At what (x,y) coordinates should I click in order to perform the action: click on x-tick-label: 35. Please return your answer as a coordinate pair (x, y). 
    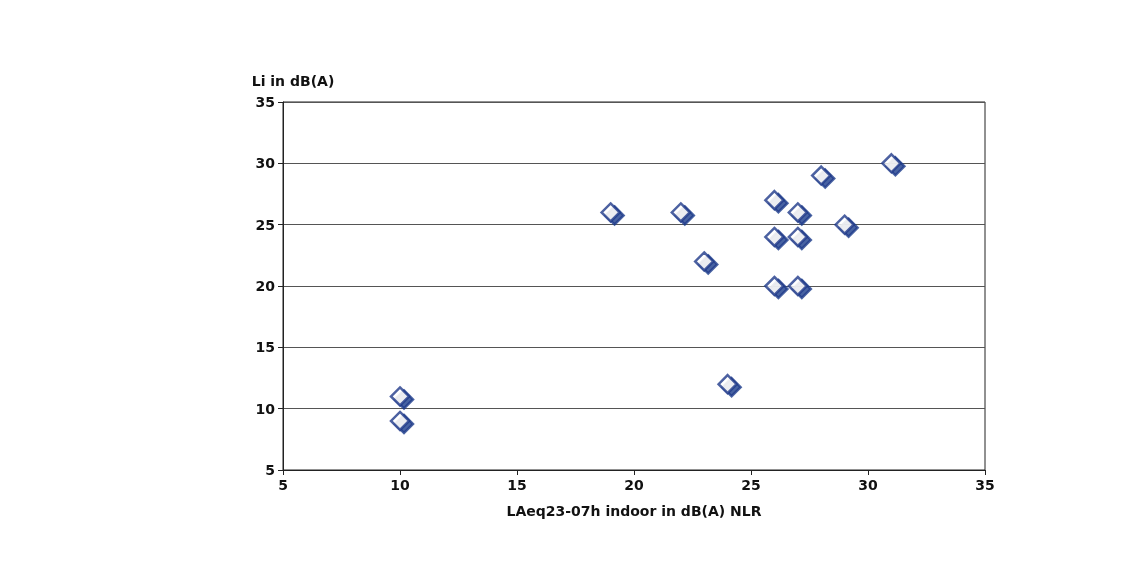
    Looking at the image, I should click on (985, 485).